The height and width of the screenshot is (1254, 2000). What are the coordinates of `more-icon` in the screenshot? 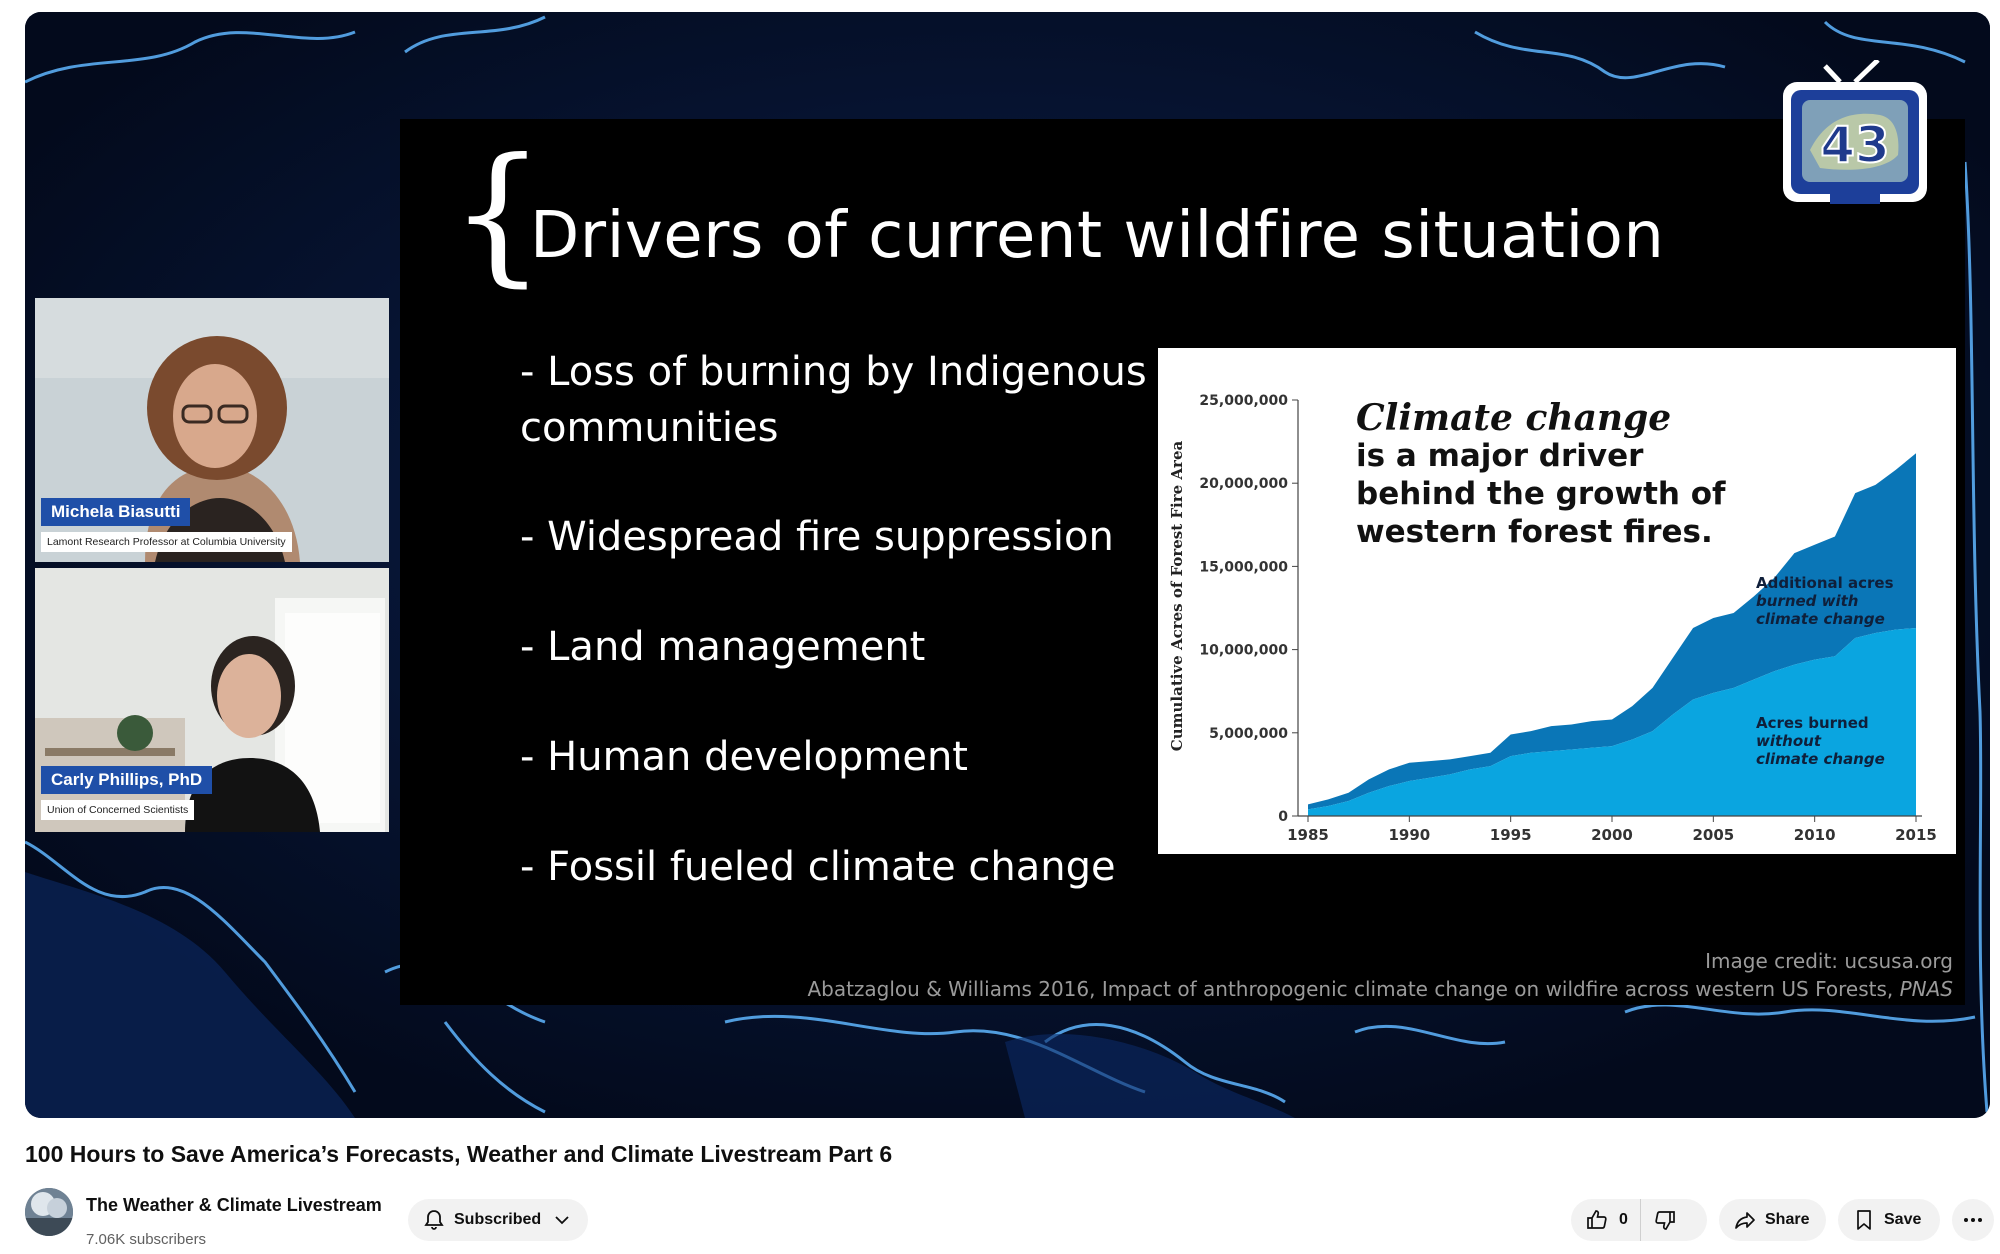 It's located at (1973, 1220).